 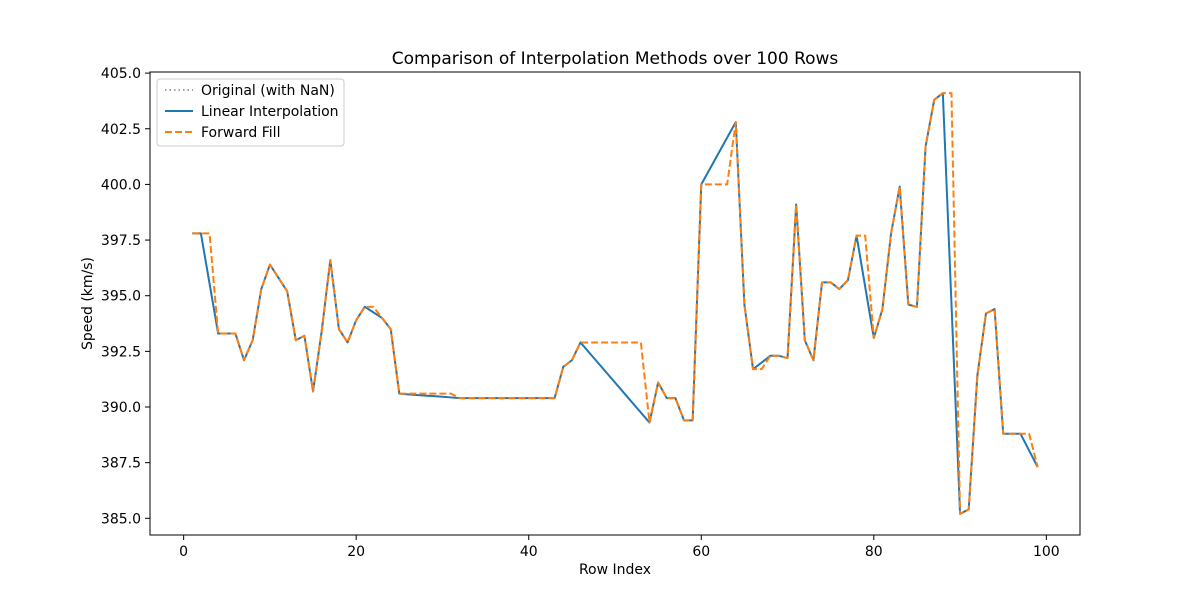 I want to click on x-tick-label: 20, so click(x=356, y=552).